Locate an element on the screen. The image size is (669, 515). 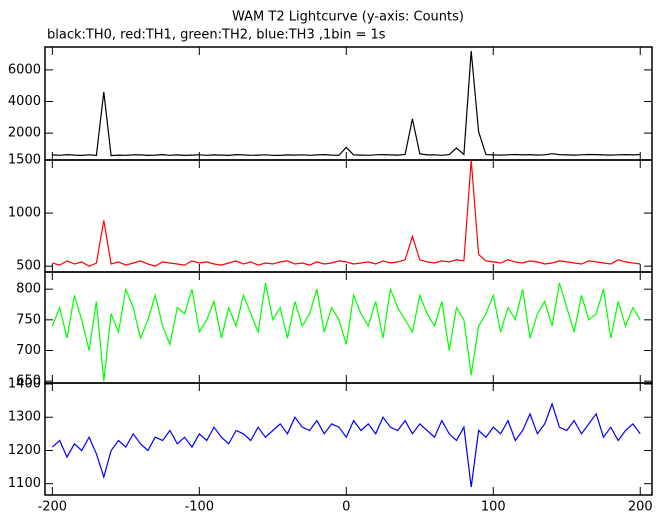
x-tick-label: -100 is located at coordinates (200, 507).